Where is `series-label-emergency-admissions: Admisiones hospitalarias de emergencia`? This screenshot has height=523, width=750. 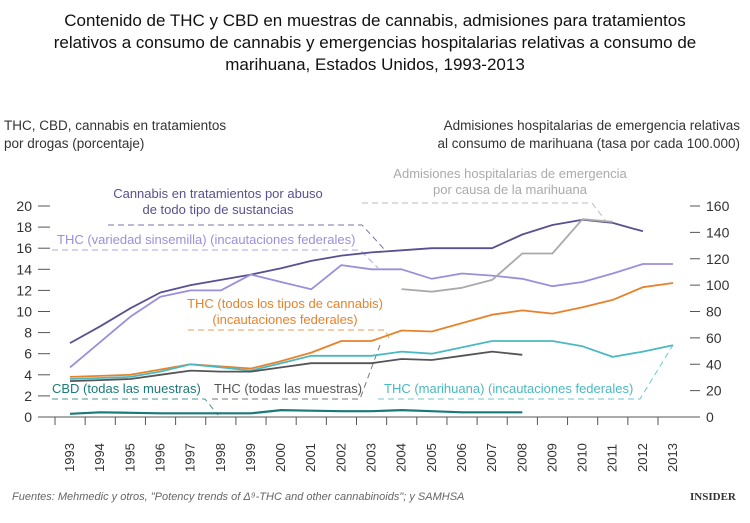
series-label-emergency-admissions: Admisiones hospitalarias de emergencia is located at coordinates (510, 173).